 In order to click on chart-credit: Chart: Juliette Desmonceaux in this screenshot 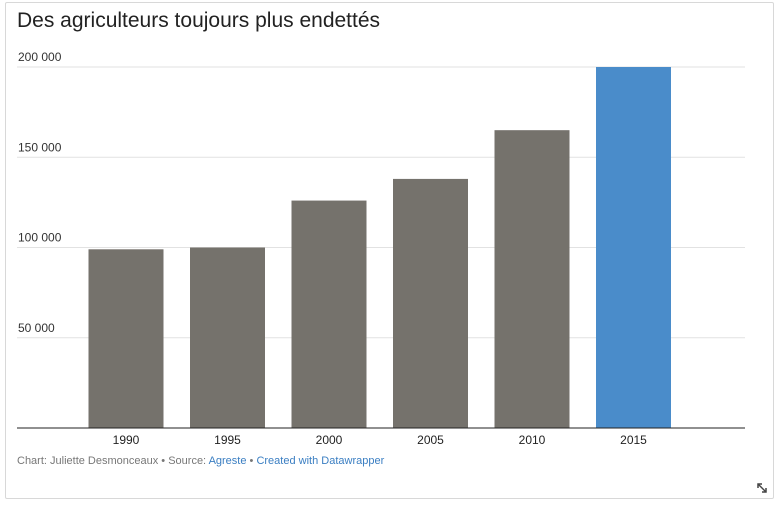, I will do `click(88, 461)`.